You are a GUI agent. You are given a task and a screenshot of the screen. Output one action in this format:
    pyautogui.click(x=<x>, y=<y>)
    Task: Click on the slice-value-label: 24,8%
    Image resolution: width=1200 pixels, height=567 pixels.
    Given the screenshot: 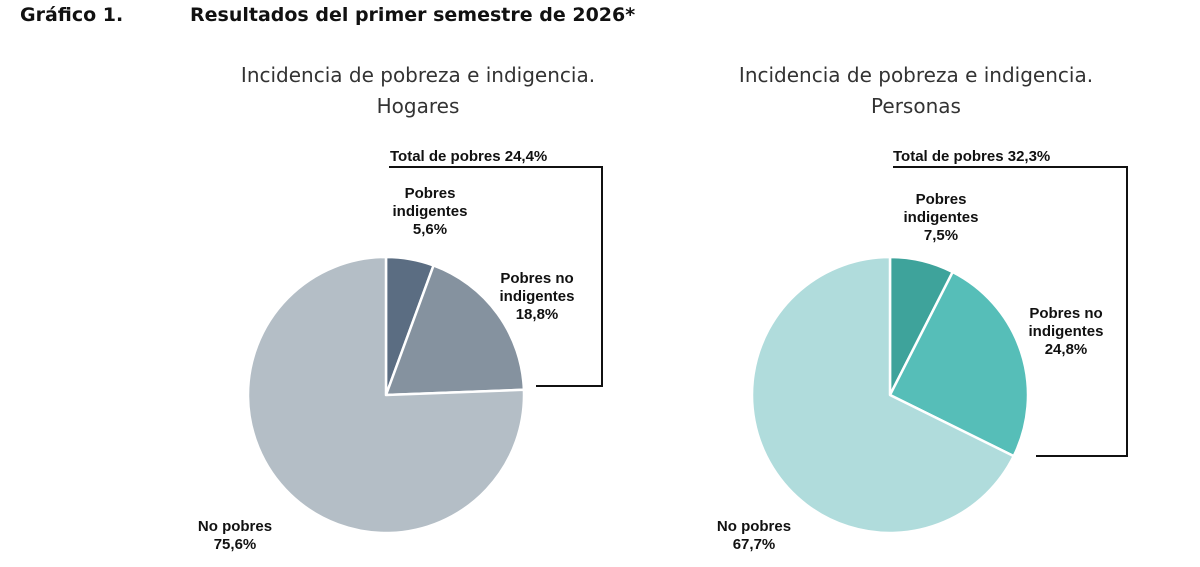 What is the action you would take?
    pyautogui.click(x=1066, y=349)
    